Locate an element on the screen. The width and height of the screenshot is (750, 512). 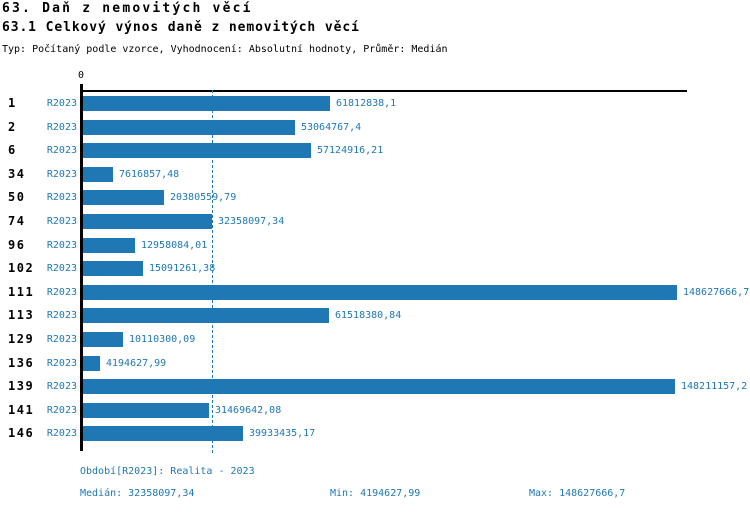
row-number-label: 141 is located at coordinates (21, 410).